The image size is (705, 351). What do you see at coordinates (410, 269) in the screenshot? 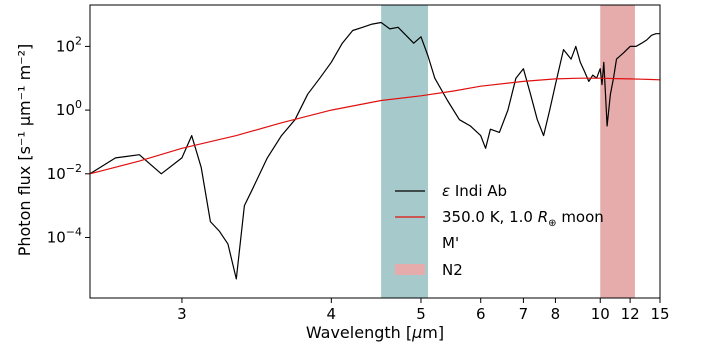
I see `legend-swatch-n2-band` at bounding box center [410, 269].